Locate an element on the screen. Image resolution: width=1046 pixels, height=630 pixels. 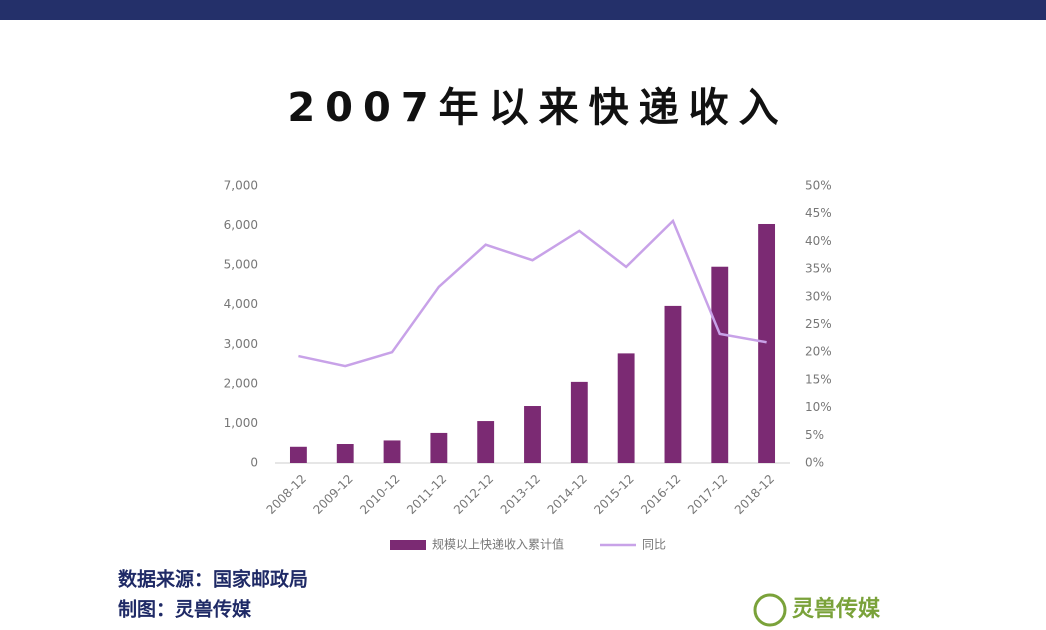
y-tick-label: 5,000 is located at coordinates (241, 265).